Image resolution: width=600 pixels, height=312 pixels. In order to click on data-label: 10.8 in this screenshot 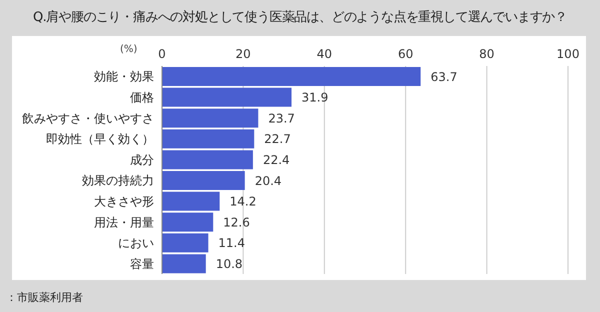, I will do `click(229, 263)`.